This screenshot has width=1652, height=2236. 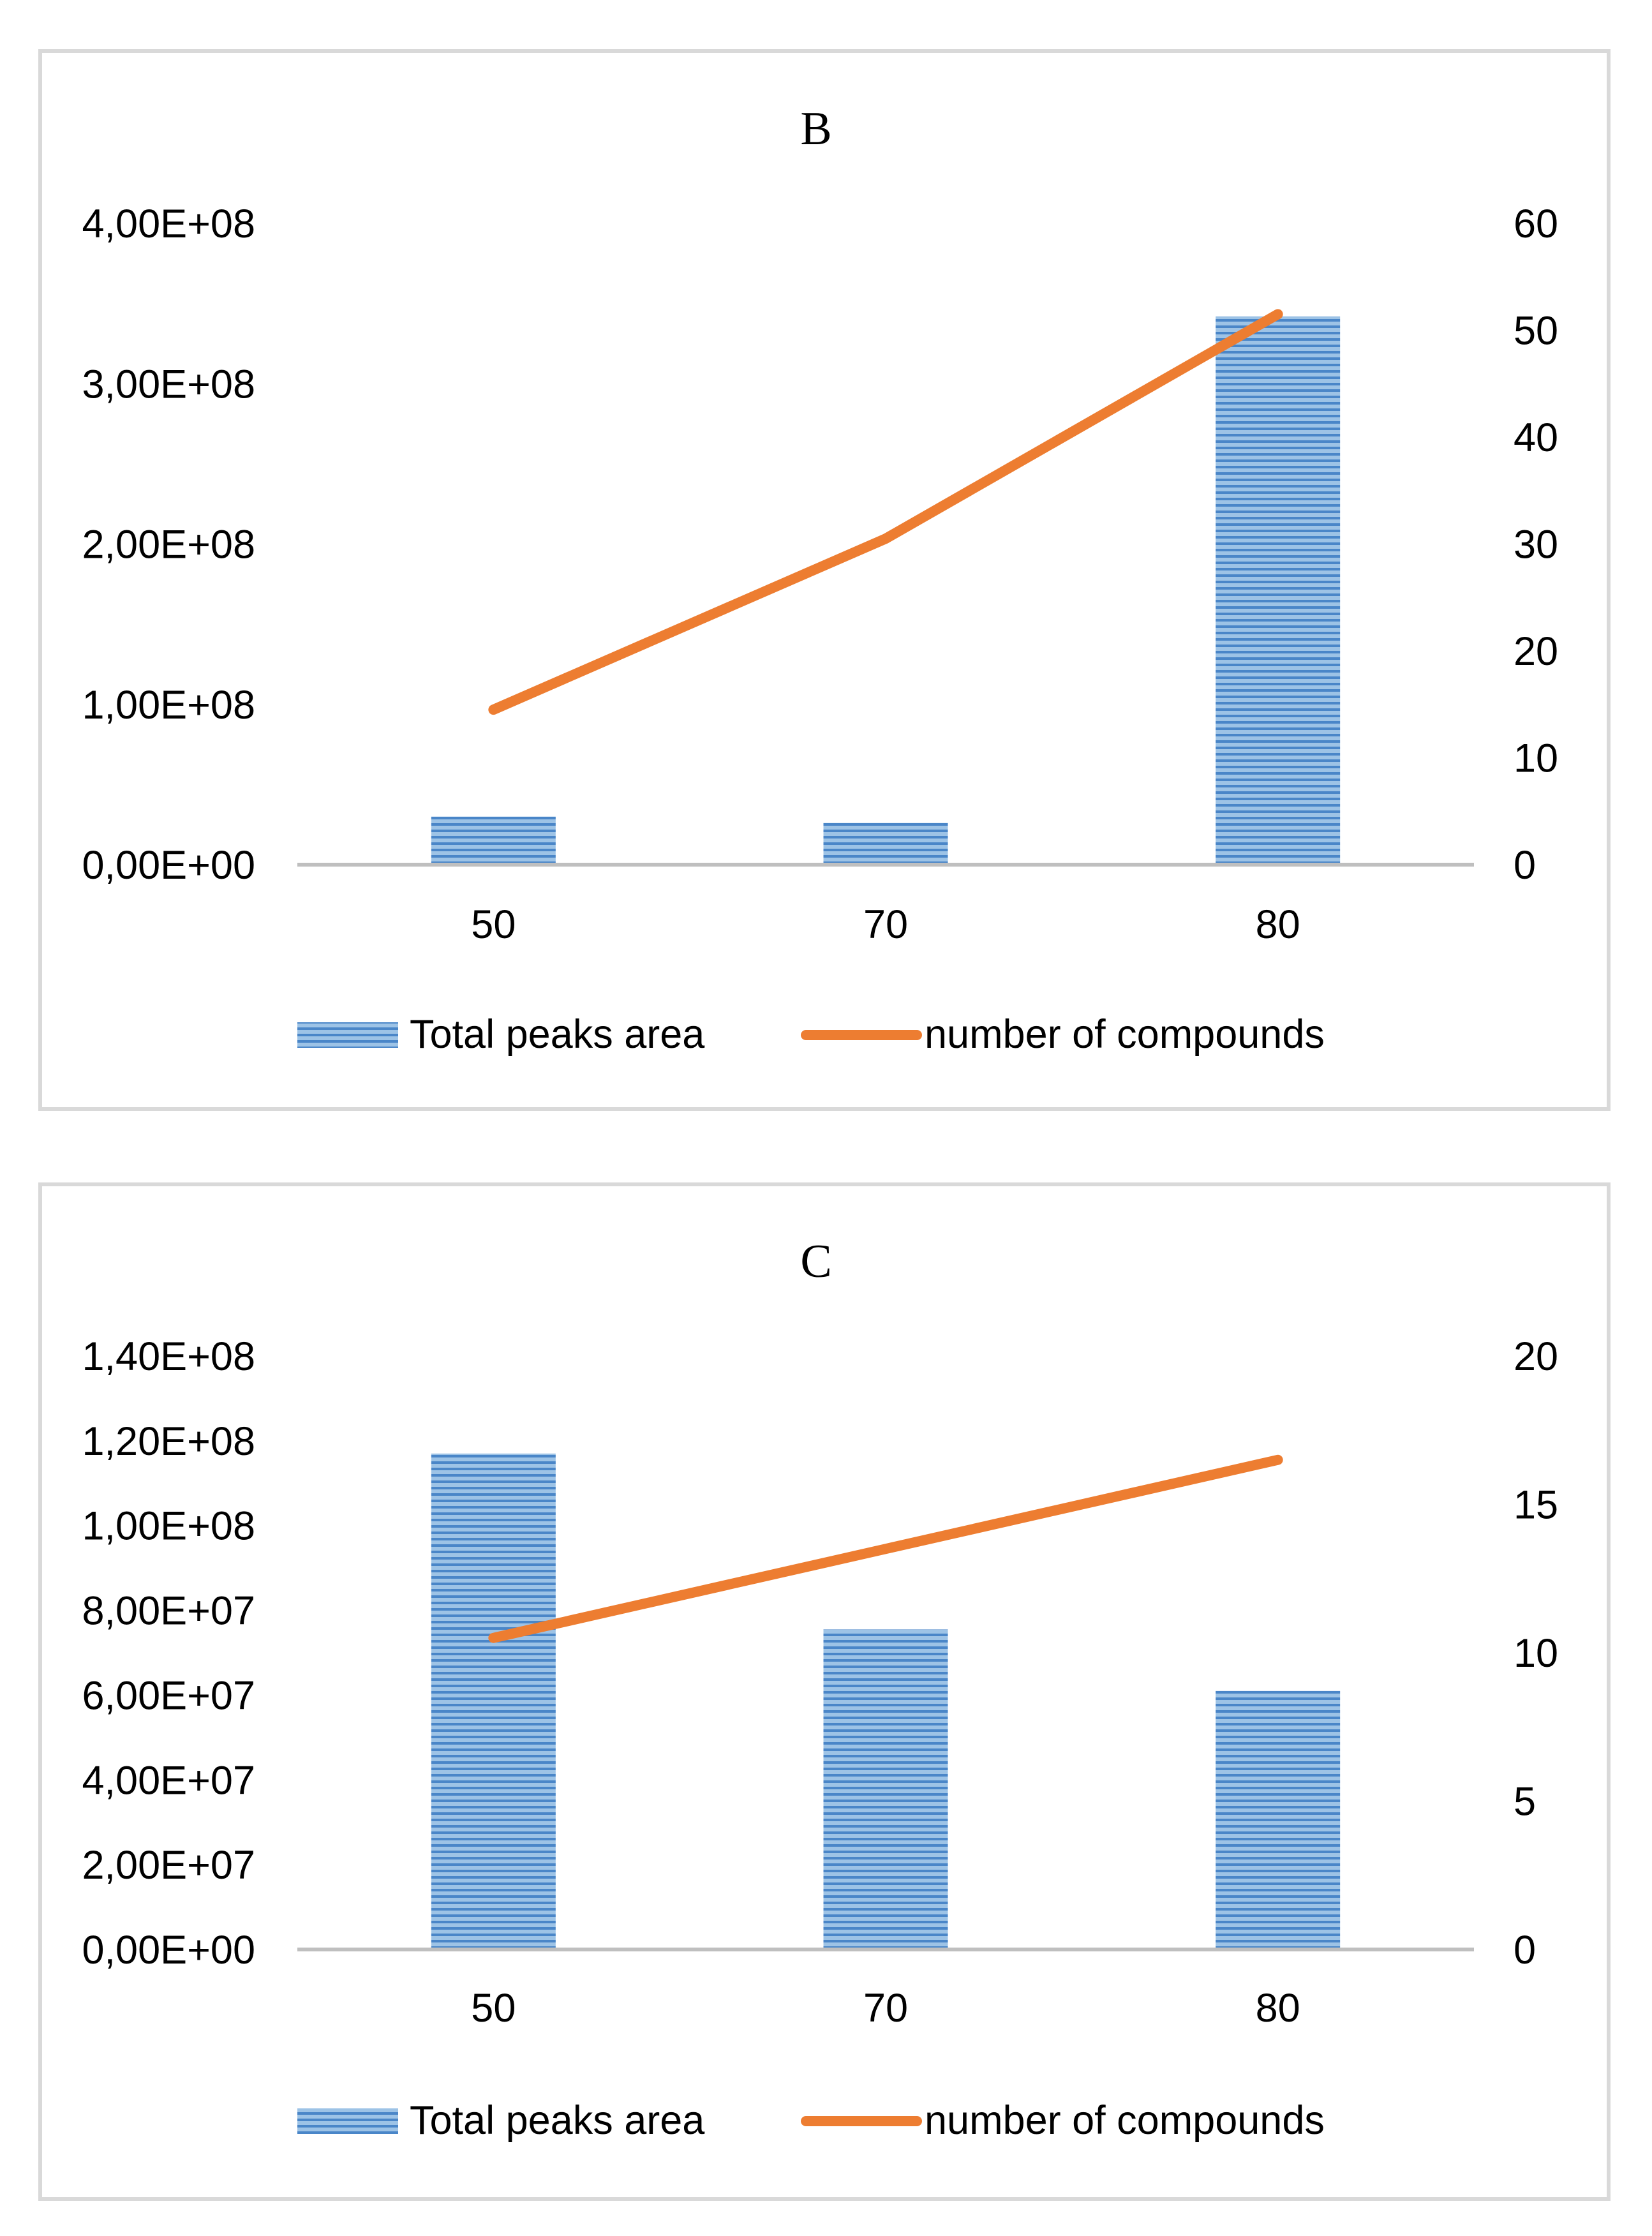 I want to click on right-tick-label: 40, so click(x=1536, y=438).